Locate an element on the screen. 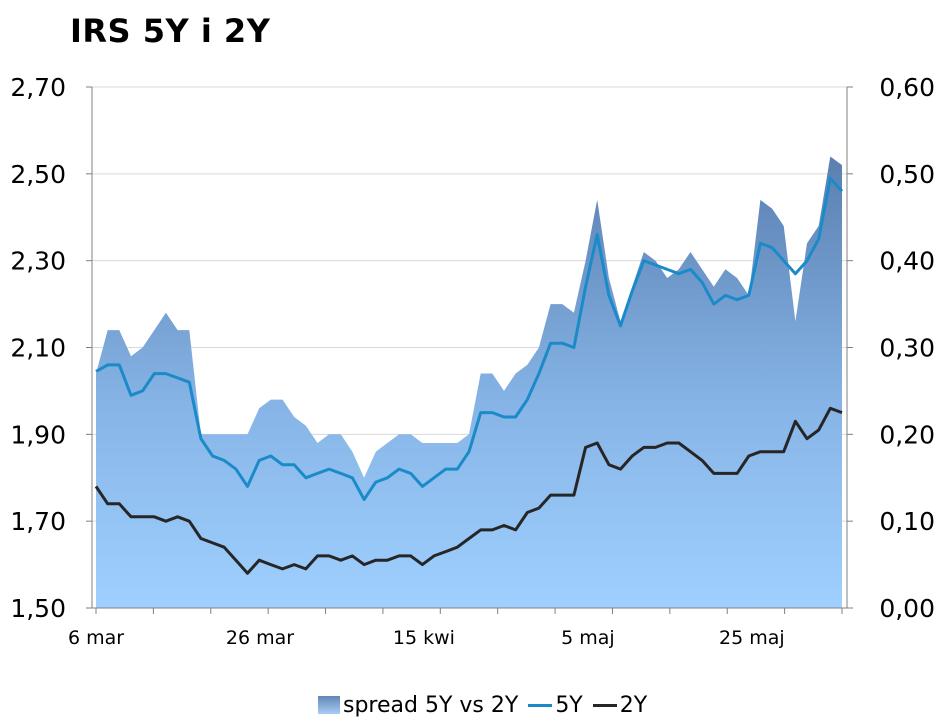 The height and width of the screenshot is (727, 948). legend-label-spread: spread 5Y vs 2Y is located at coordinates (431, 705).